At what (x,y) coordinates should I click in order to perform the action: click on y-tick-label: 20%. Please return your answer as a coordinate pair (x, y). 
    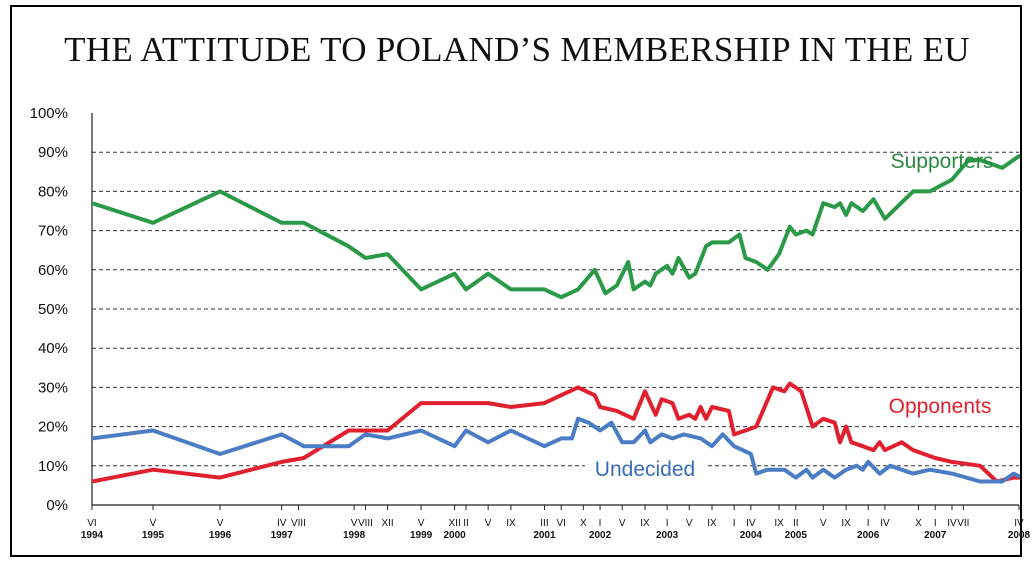
    Looking at the image, I should click on (53, 427).